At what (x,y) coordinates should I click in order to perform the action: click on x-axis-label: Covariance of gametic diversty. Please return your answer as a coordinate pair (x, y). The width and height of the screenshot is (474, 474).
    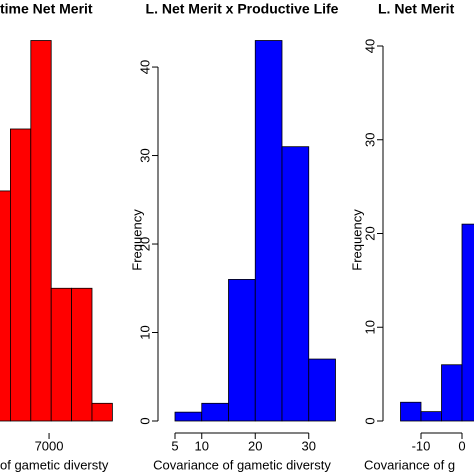
    Looking at the image, I should click on (242, 464).